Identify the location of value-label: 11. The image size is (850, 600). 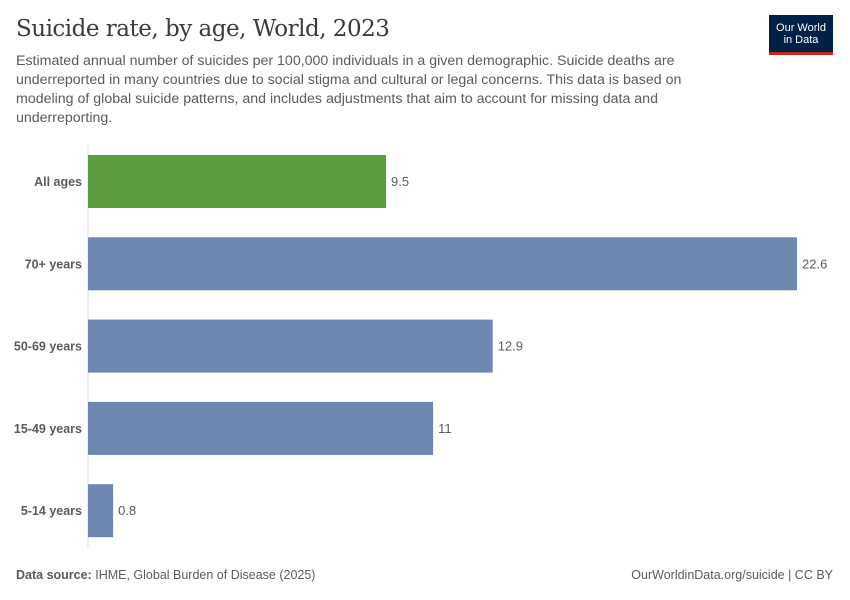
(445, 428).